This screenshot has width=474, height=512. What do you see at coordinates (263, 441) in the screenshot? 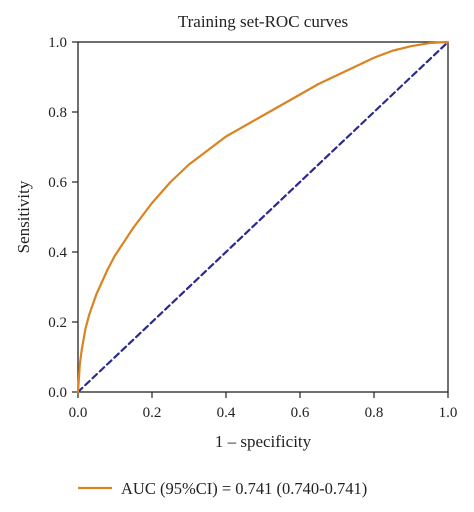
I see `x-axis-label: 1 – specificity` at bounding box center [263, 441].